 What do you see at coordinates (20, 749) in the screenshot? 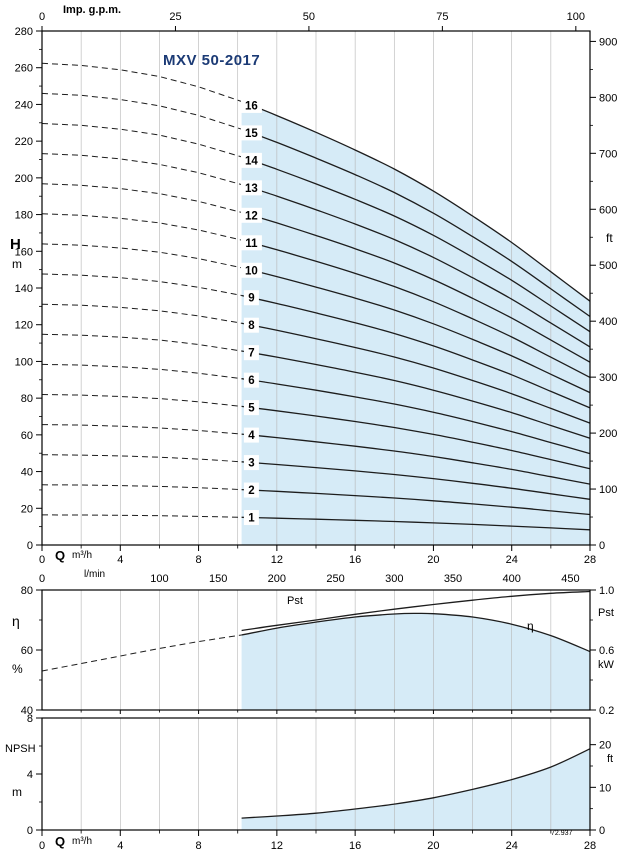
I see `npsh-axis-label: NPSH` at bounding box center [20, 749].